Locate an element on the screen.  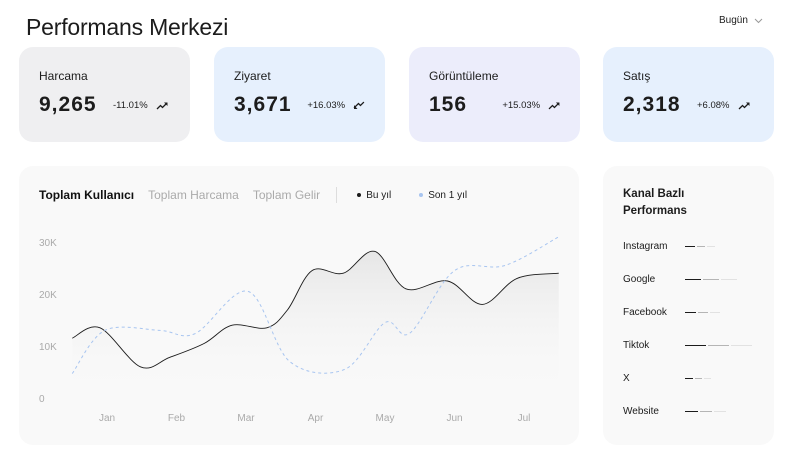
channel-title: Kanal Bazlı Performans is located at coordinates (655, 202).